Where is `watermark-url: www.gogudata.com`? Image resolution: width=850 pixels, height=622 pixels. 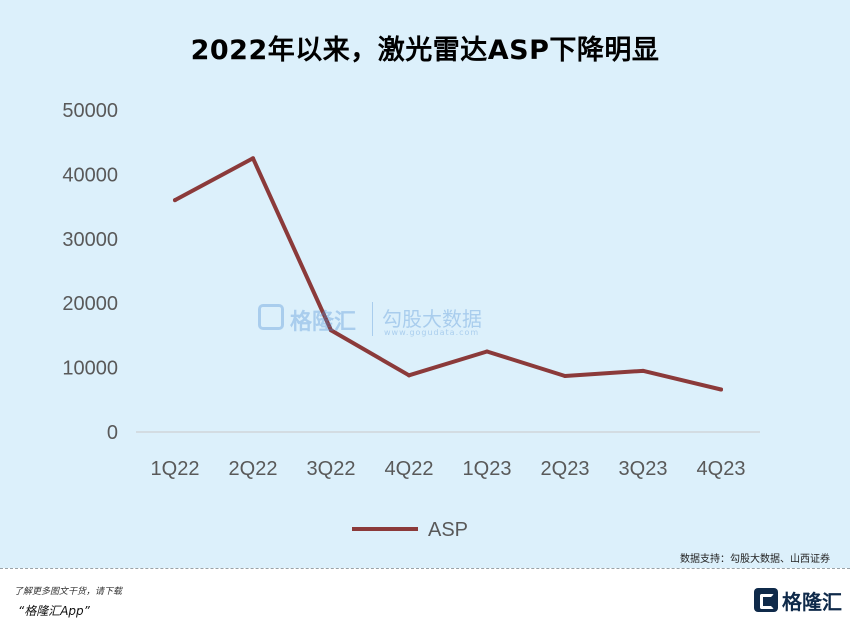
watermark-url: www.gogudata.com is located at coordinates (432, 332).